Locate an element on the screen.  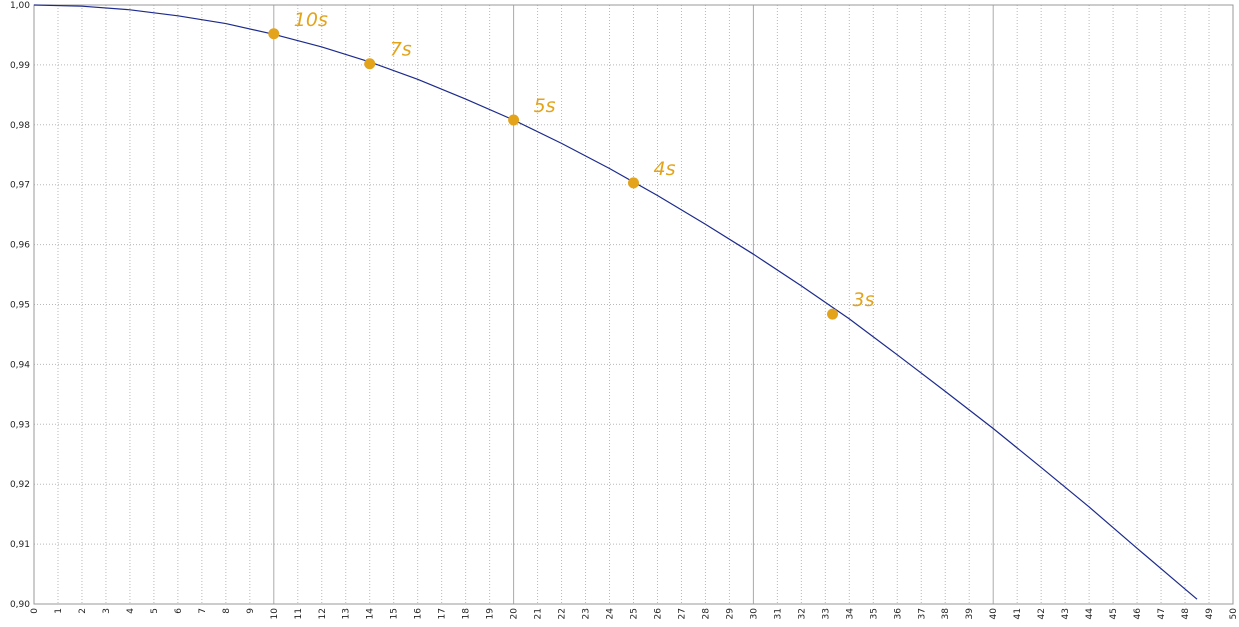
y-tick-label: 0,98 is located at coordinates (20, 126).